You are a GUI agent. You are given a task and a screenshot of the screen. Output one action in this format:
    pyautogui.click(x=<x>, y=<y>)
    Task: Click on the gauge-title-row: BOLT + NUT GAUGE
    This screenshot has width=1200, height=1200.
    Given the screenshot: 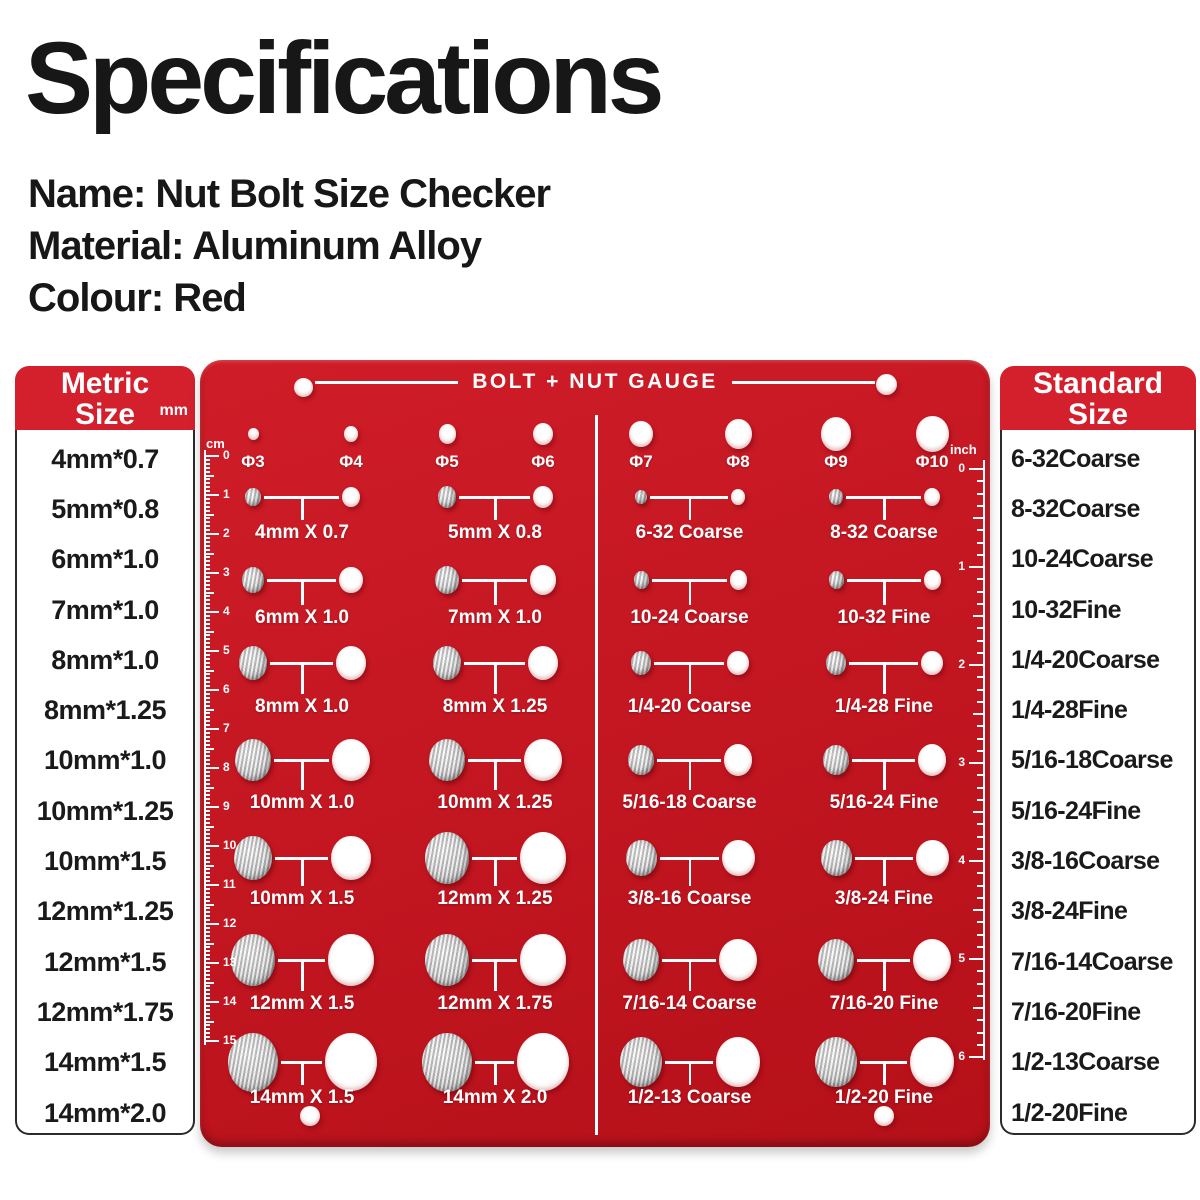 What is the action you would take?
    pyautogui.click(x=595, y=382)
    